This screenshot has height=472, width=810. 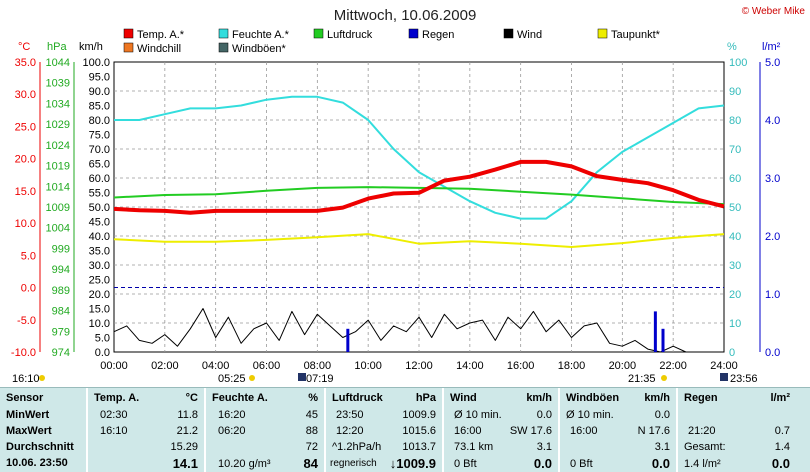 I want to click on wind-avg-label: Ø 10 min., so click(x=478, y=415).